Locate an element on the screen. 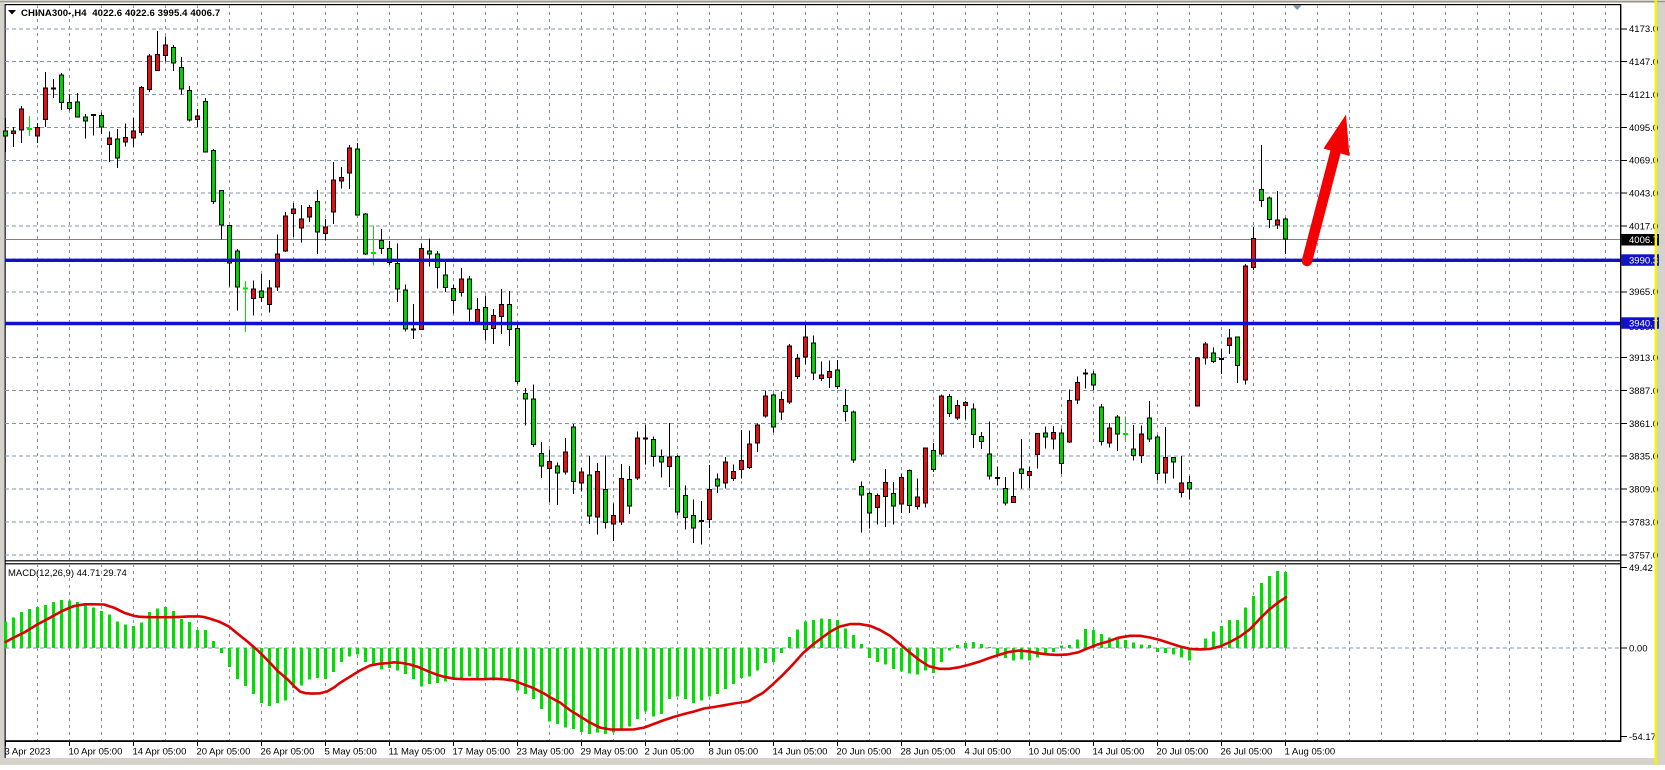 The width and height of the screenshot is (1665, 770). svg-text: 20 Apr 05:00 is located at coordinates (224, 752).